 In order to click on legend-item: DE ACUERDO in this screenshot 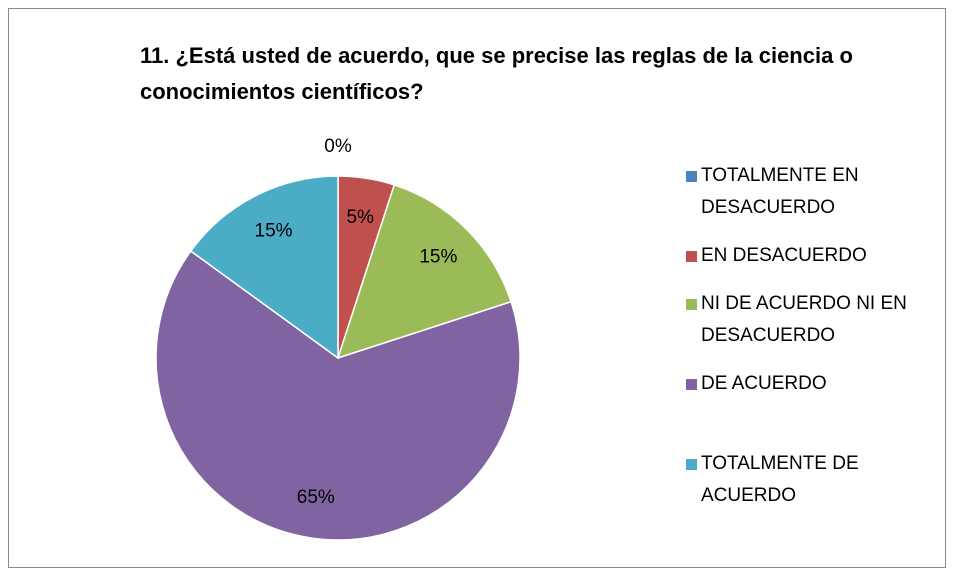, I will do `click(811, 384)`.